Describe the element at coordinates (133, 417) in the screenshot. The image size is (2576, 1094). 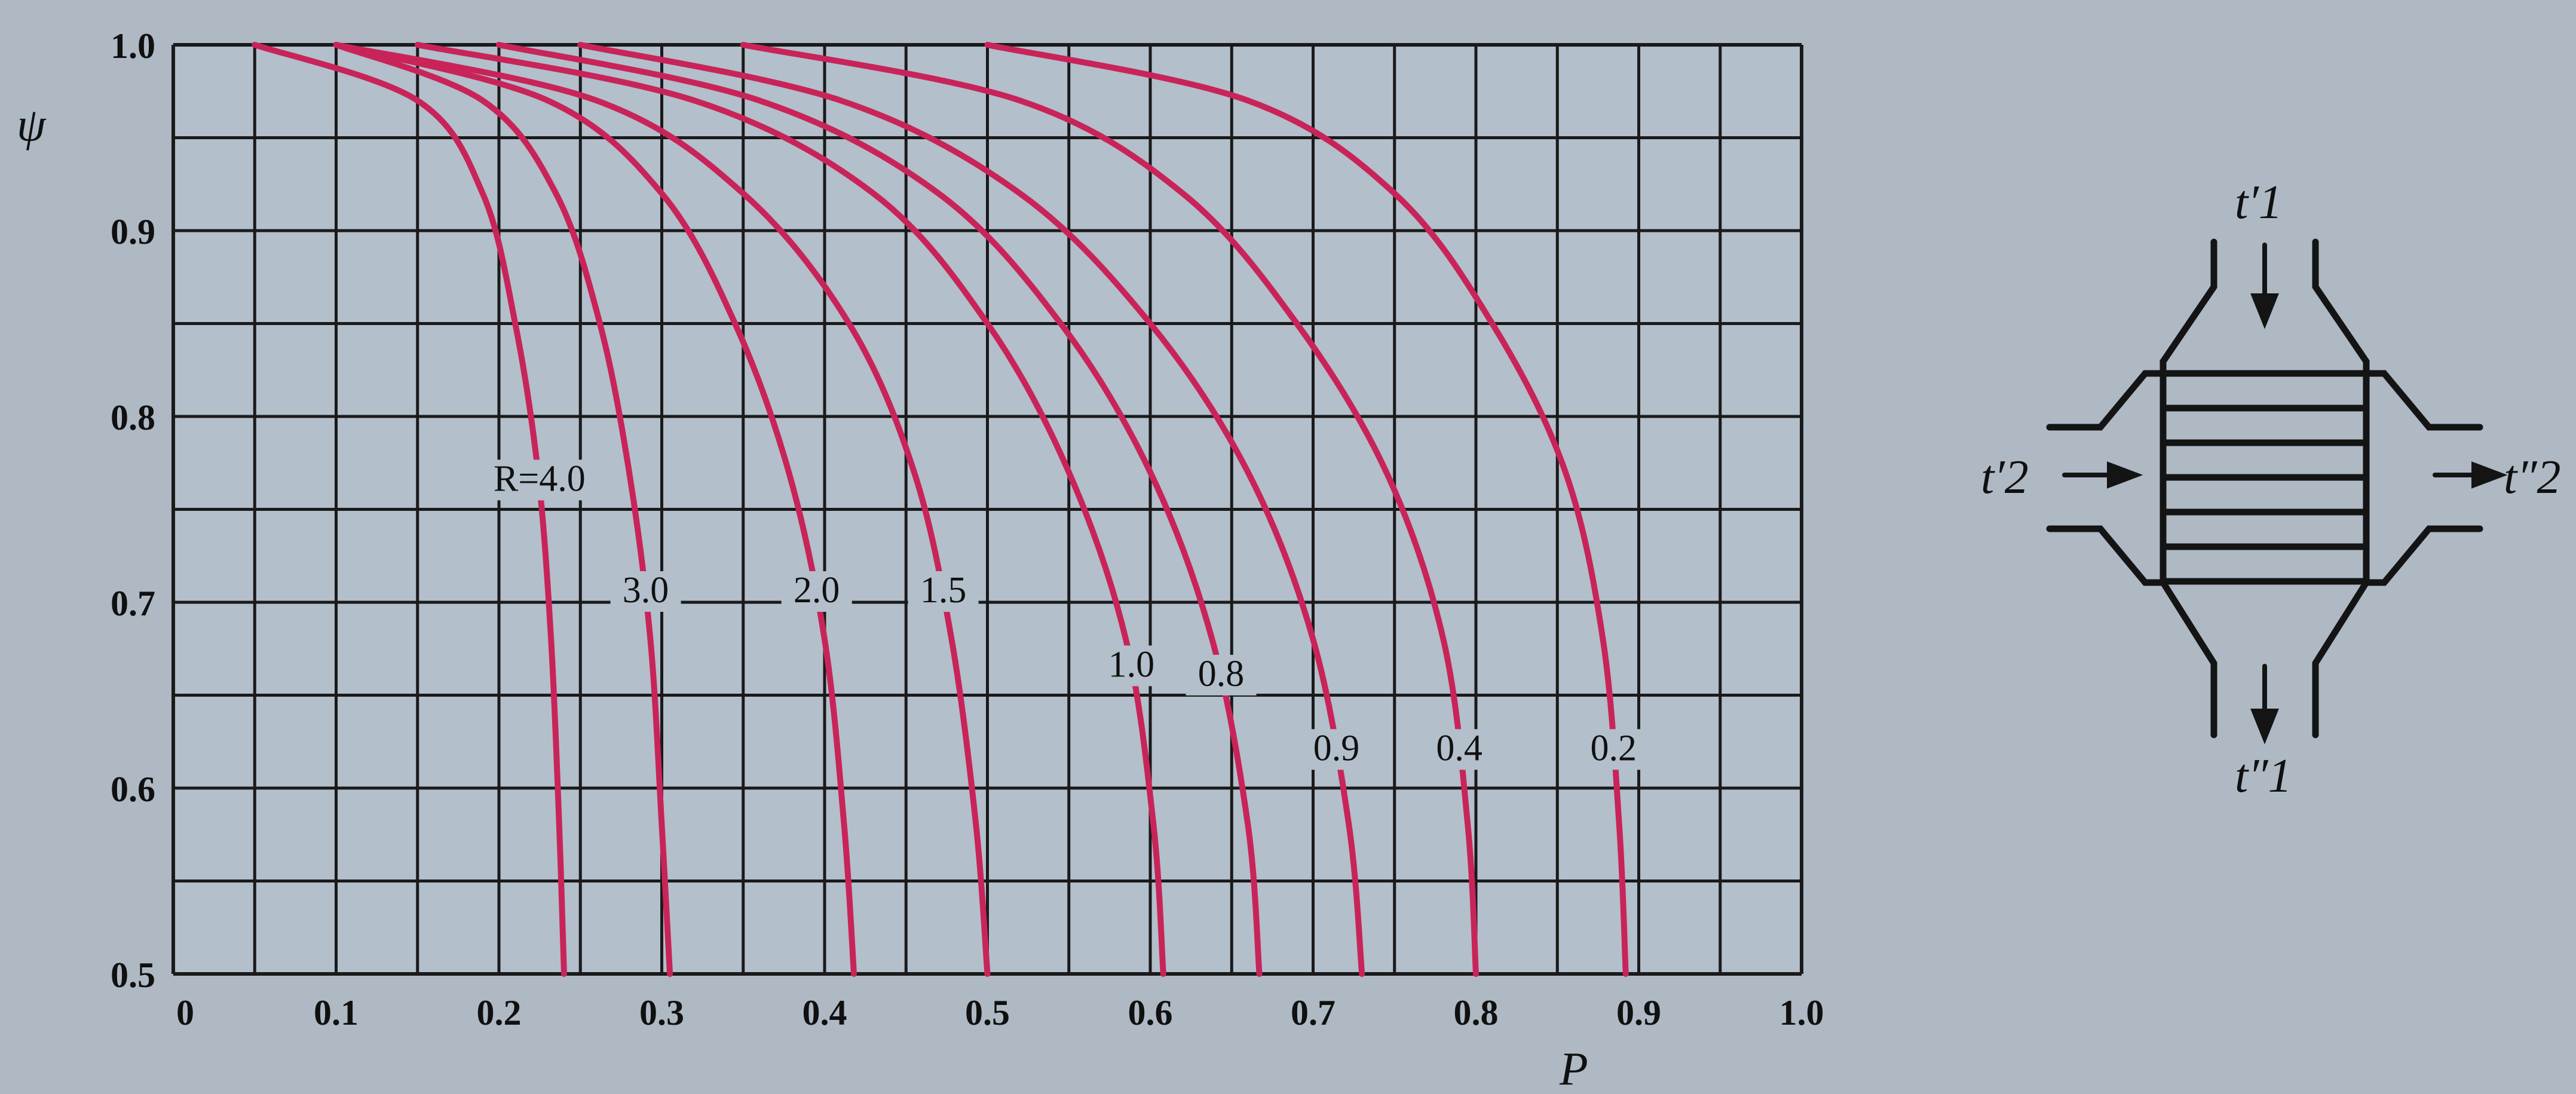
I see `y-tick-label: 0.8` at that location.